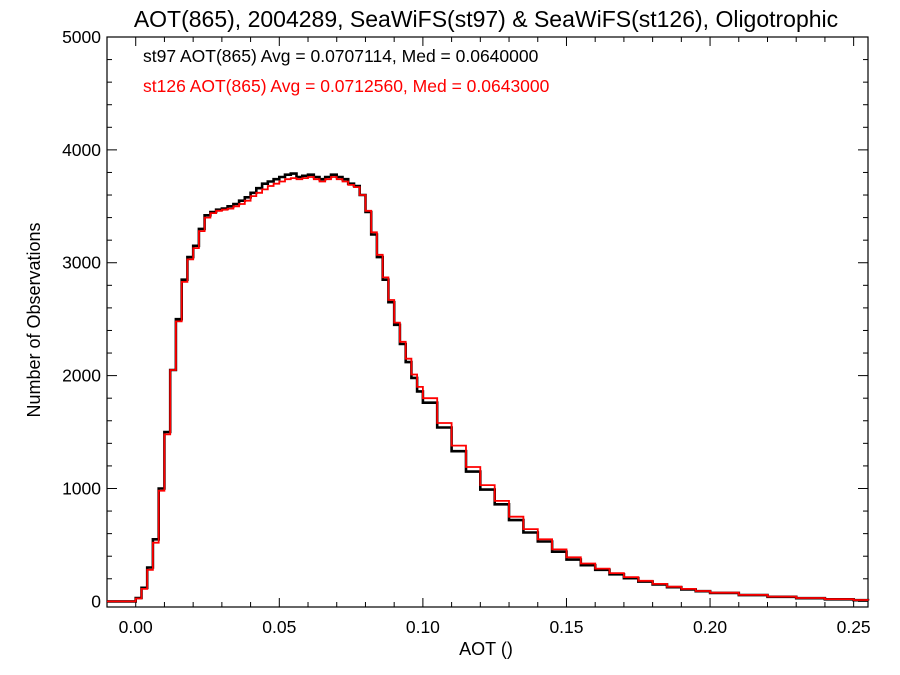  I want to click on x-tick-label: 0.25, so click(854, 627).